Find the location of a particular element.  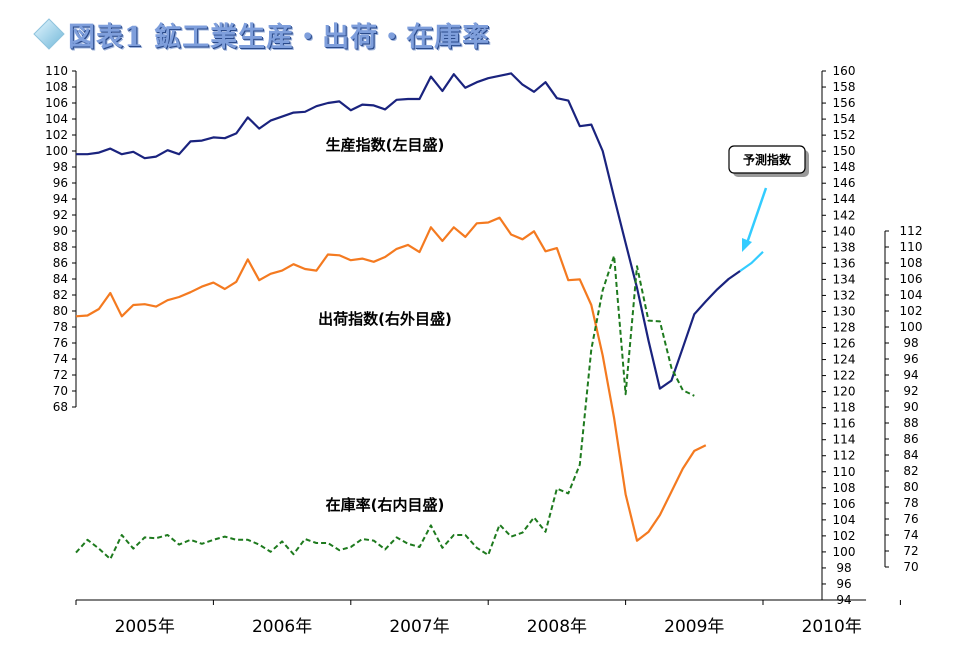

right-inner-y-tick-label: 72 is located at coordinates (910, 551).